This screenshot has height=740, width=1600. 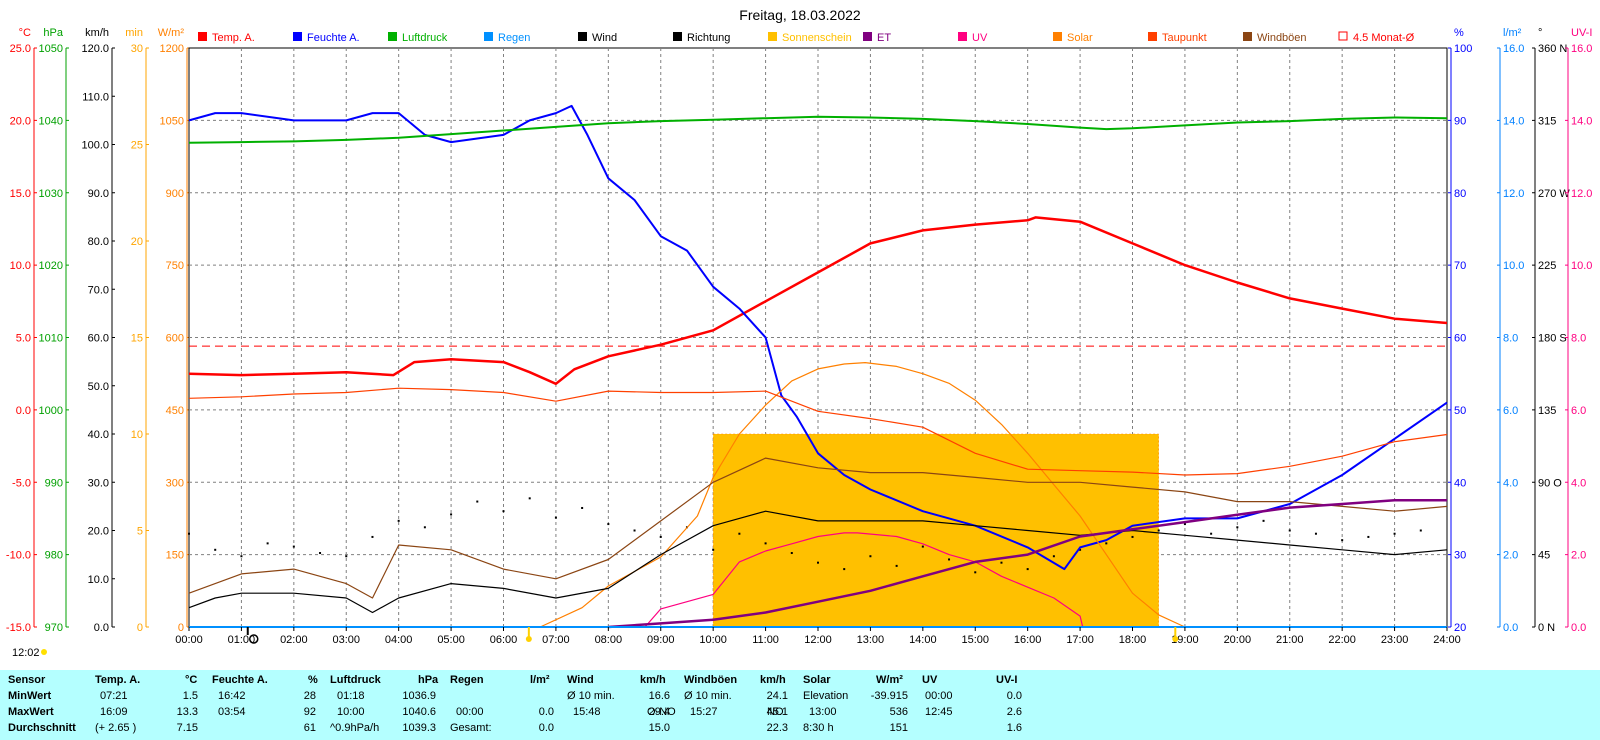 What do you see at coordinates (659, 712) in the screenshot?
I see `wind-max: 29.4` at bounding box center [659, 712].